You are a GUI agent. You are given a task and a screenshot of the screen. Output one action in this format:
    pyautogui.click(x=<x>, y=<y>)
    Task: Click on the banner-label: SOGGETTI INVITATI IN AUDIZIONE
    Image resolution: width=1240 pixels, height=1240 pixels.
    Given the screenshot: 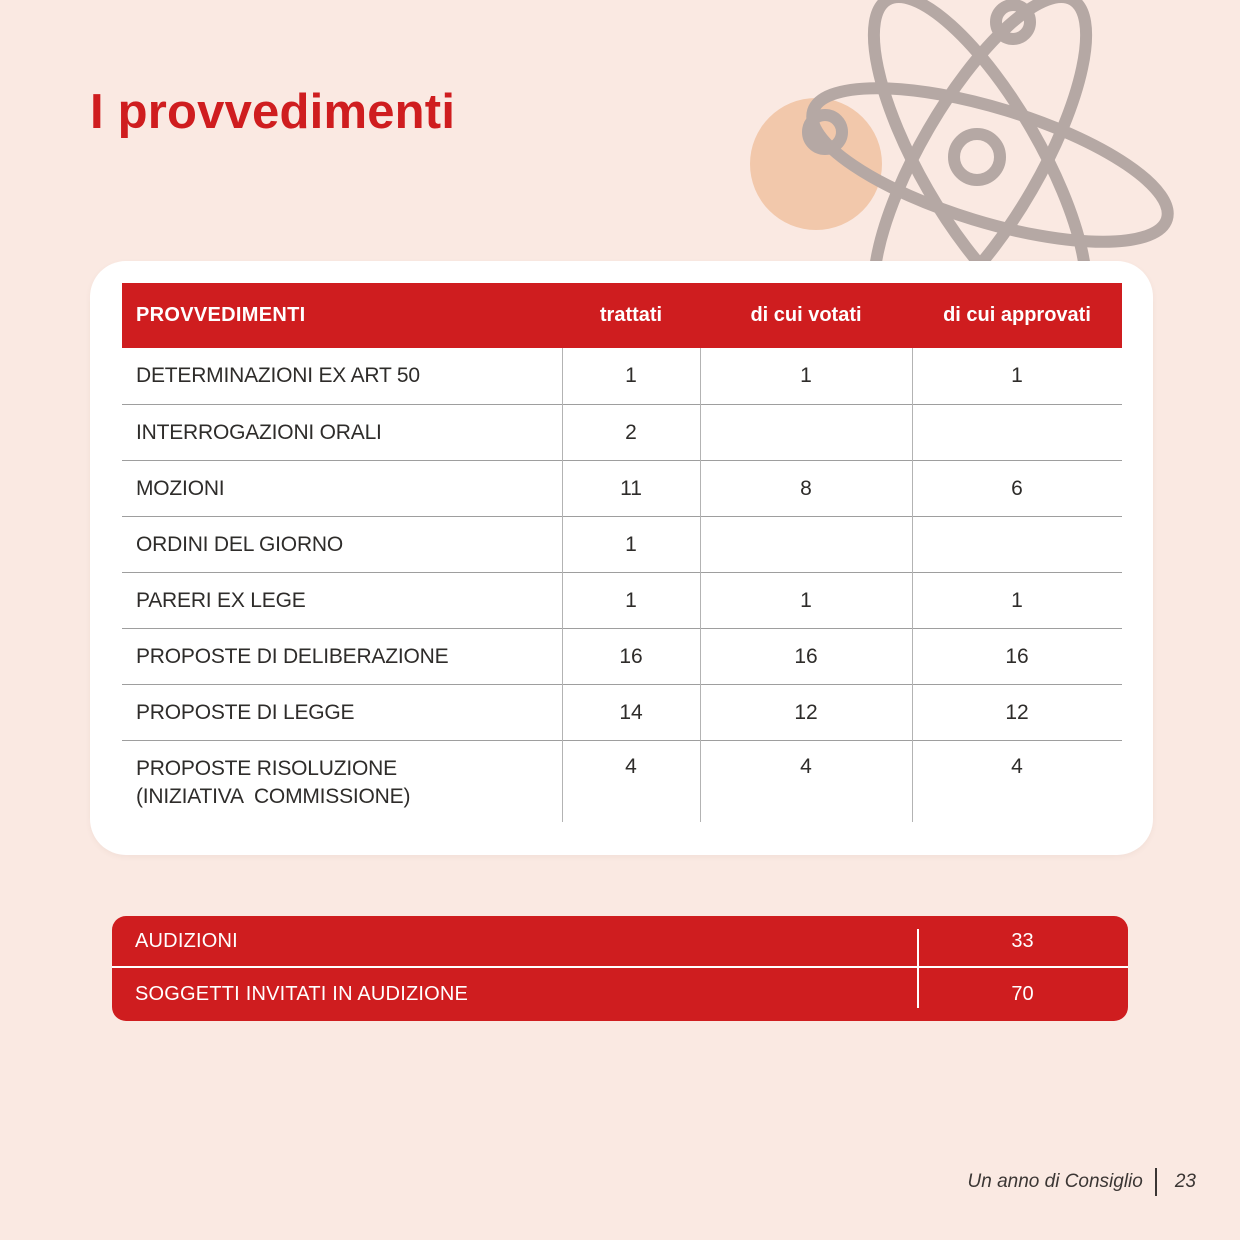 What is the action you would take?
    pyautogui.click(x=302, y=993)
    